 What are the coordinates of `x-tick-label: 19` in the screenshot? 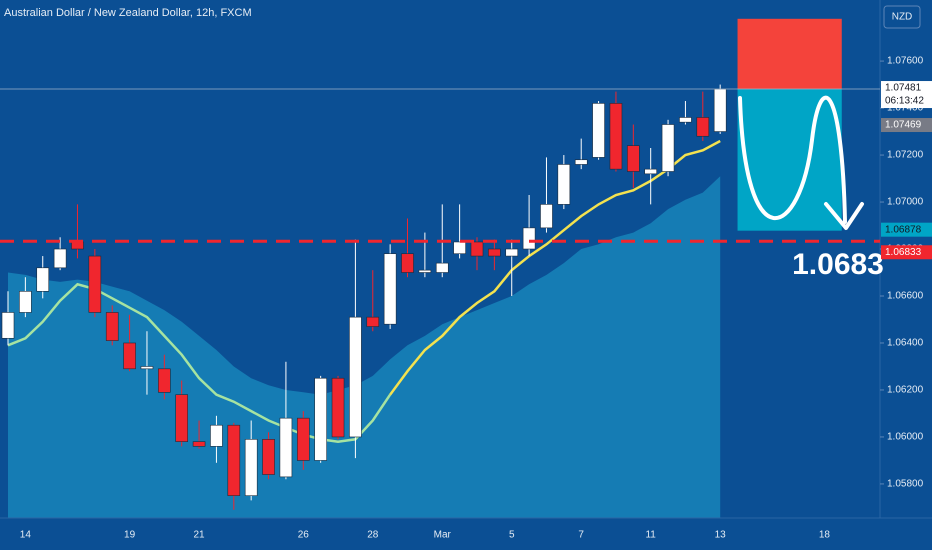 It's located at (130, 535).